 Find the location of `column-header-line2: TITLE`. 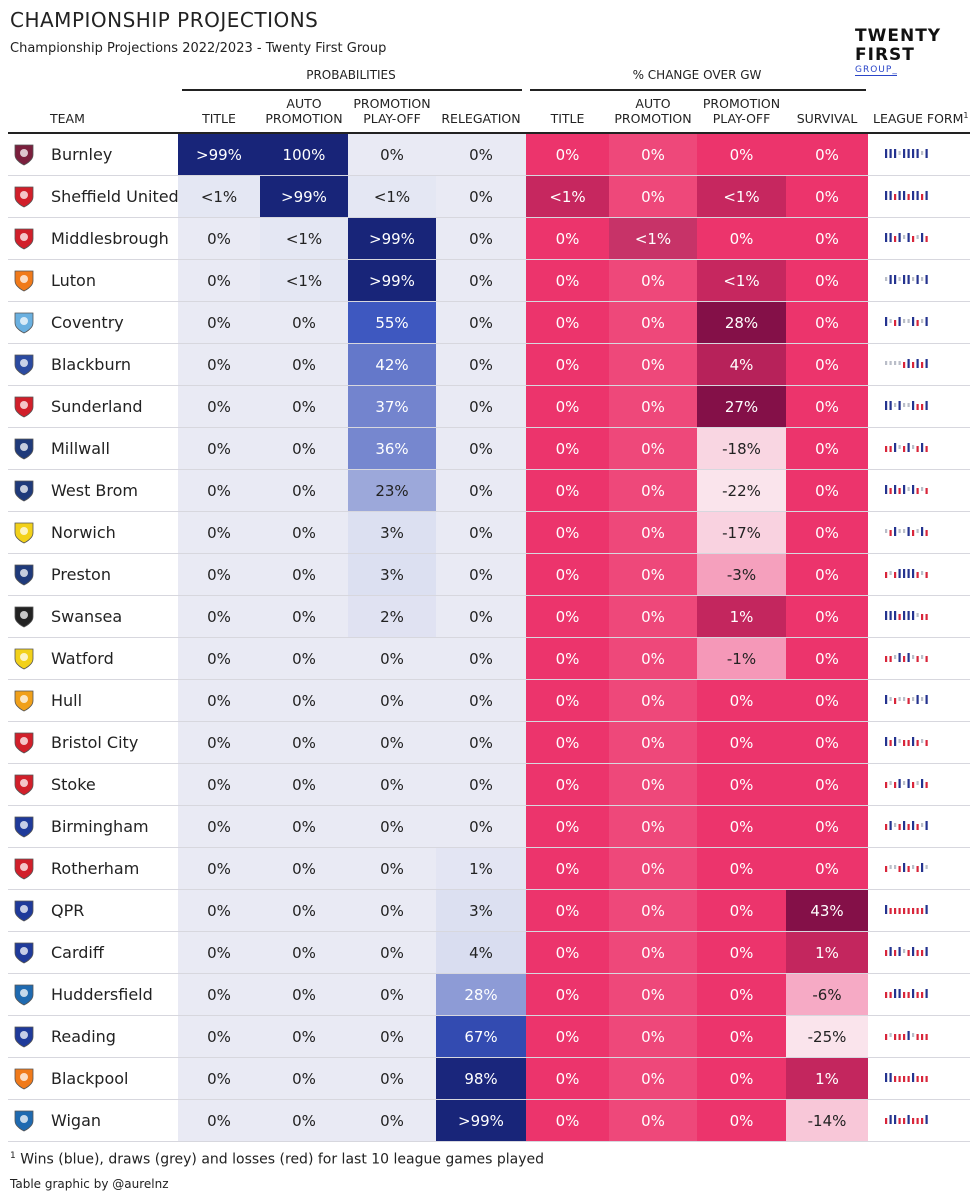

column-header-line2: TITLE is located at coordinates (567, 118).